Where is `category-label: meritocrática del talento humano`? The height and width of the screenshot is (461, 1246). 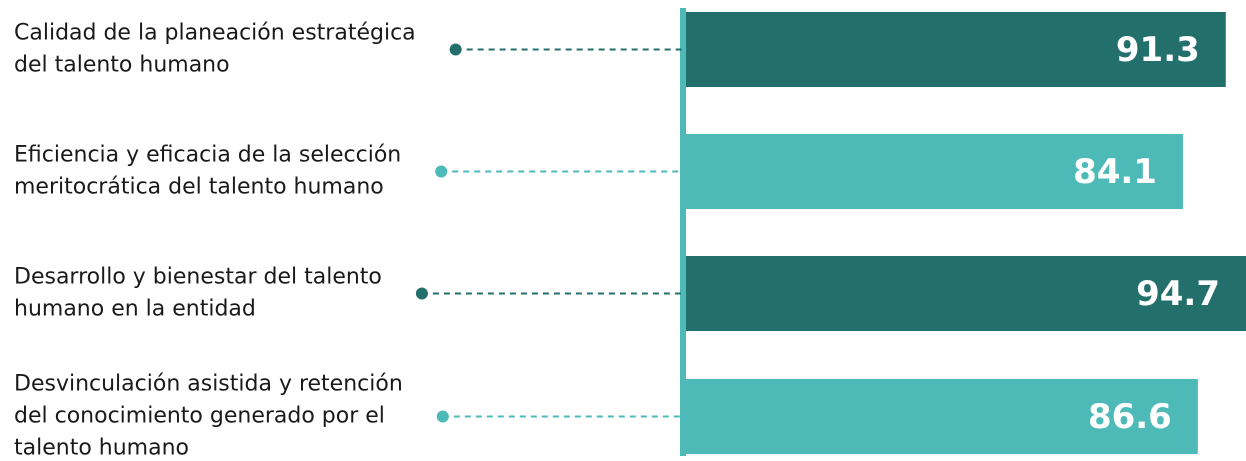
category-label: meritocrática del talento humano is located at coordinates (199, 187).